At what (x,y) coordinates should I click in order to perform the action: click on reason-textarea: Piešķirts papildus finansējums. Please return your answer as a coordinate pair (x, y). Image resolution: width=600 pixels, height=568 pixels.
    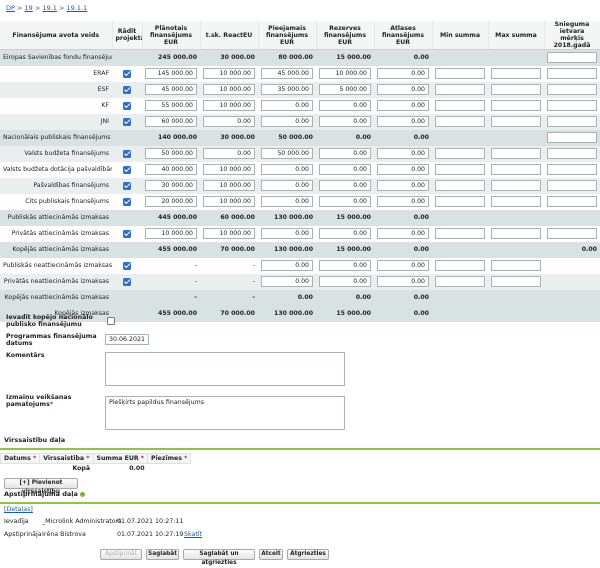
    Looking at the image, I should click on (225, 413).